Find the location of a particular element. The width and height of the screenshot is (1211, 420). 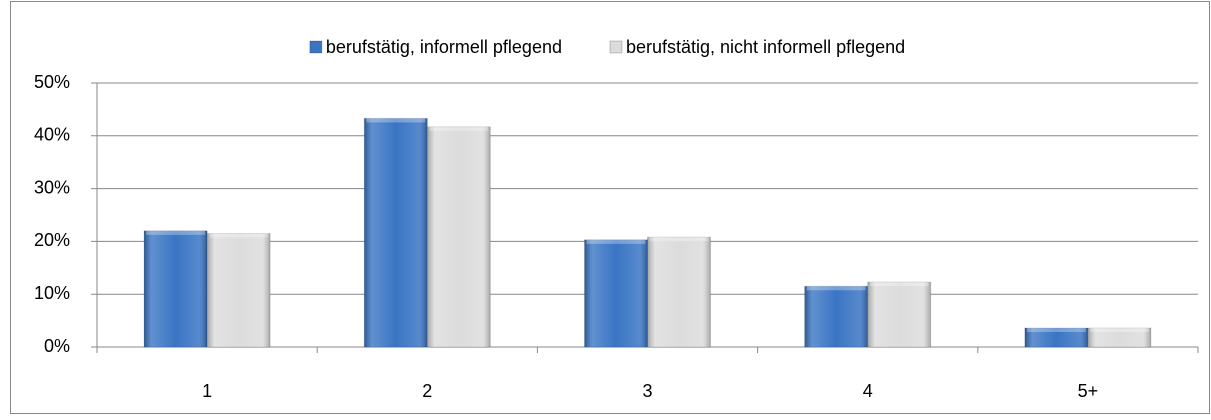

y-tick-label: 0% is located at coordinates (57, 346).